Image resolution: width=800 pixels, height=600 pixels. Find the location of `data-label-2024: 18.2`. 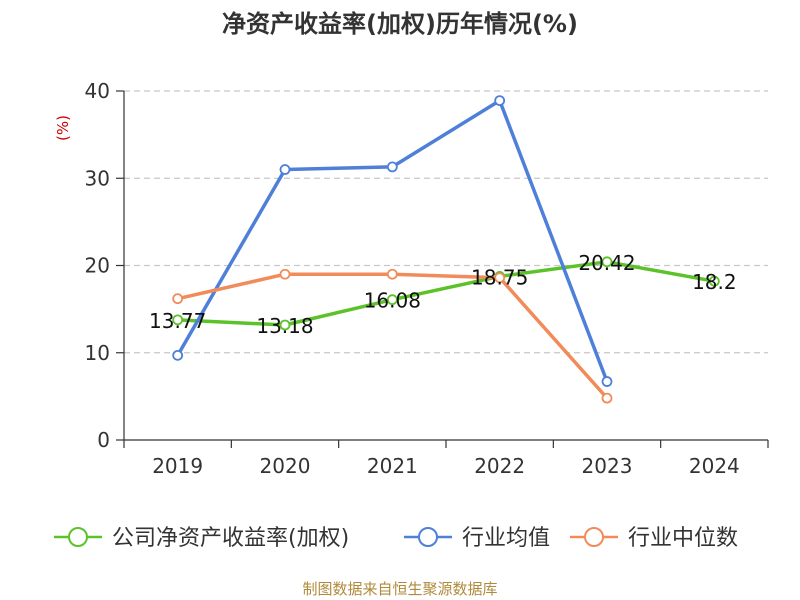

data-label-2024: 18.2 is located at coordinates (714, 282).